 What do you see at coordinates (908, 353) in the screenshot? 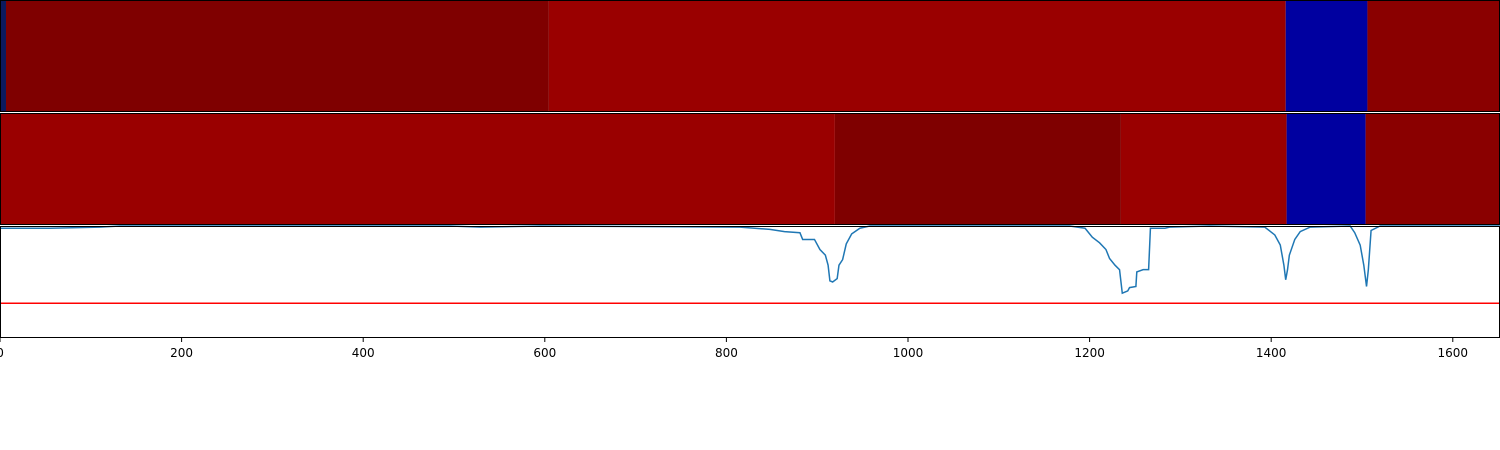
I see `x-tick-label: 1000` at bounding box center [908, 353].